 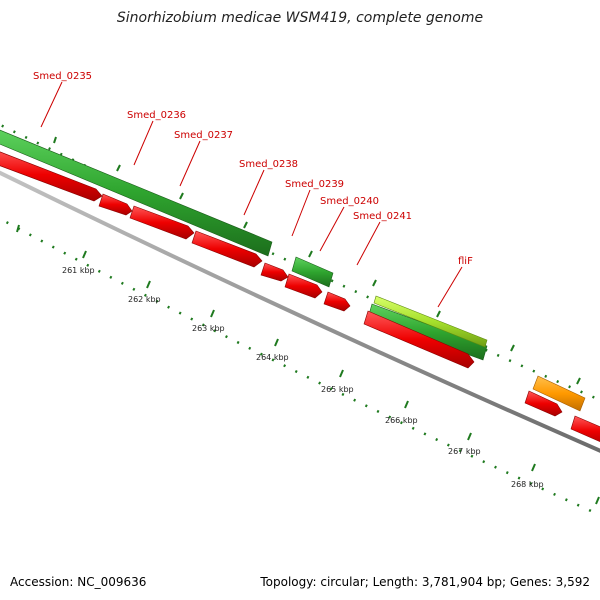 What do you see at coordinates (382, 216) in the screenshot?
I see `gene-label-smed-0241: Smed_0241` at bounding box center [382, 216].